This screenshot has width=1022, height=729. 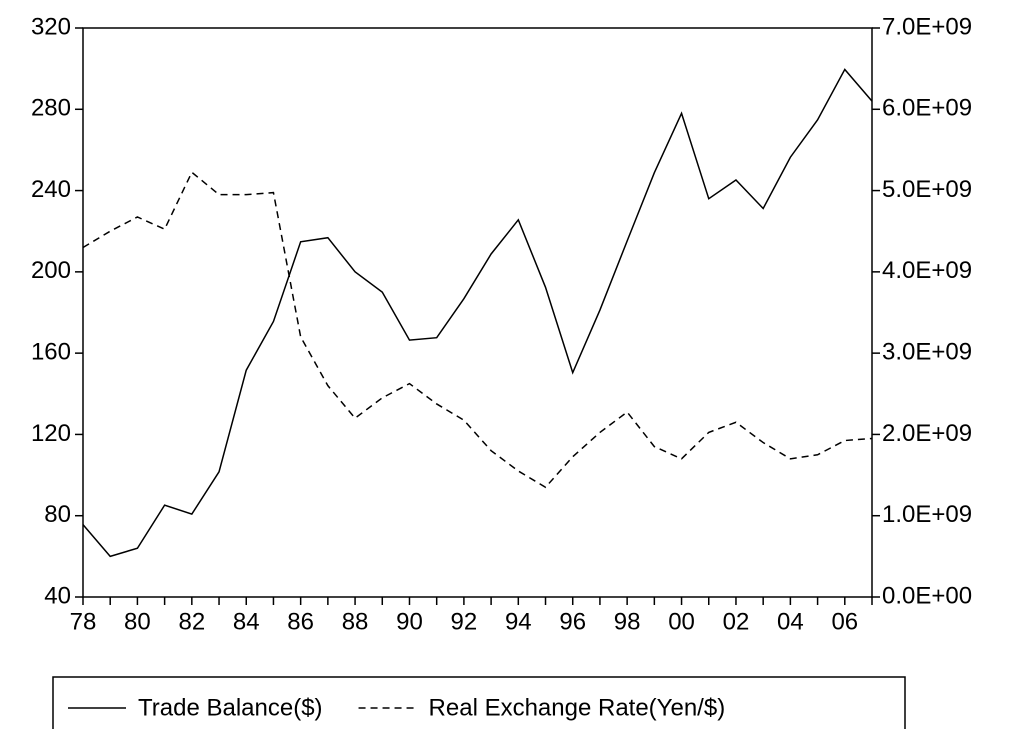 What do you see at coordinates (51, 433) in the screenshot?
I see `y-tick-label: 120` at bounding box center [51, 433].